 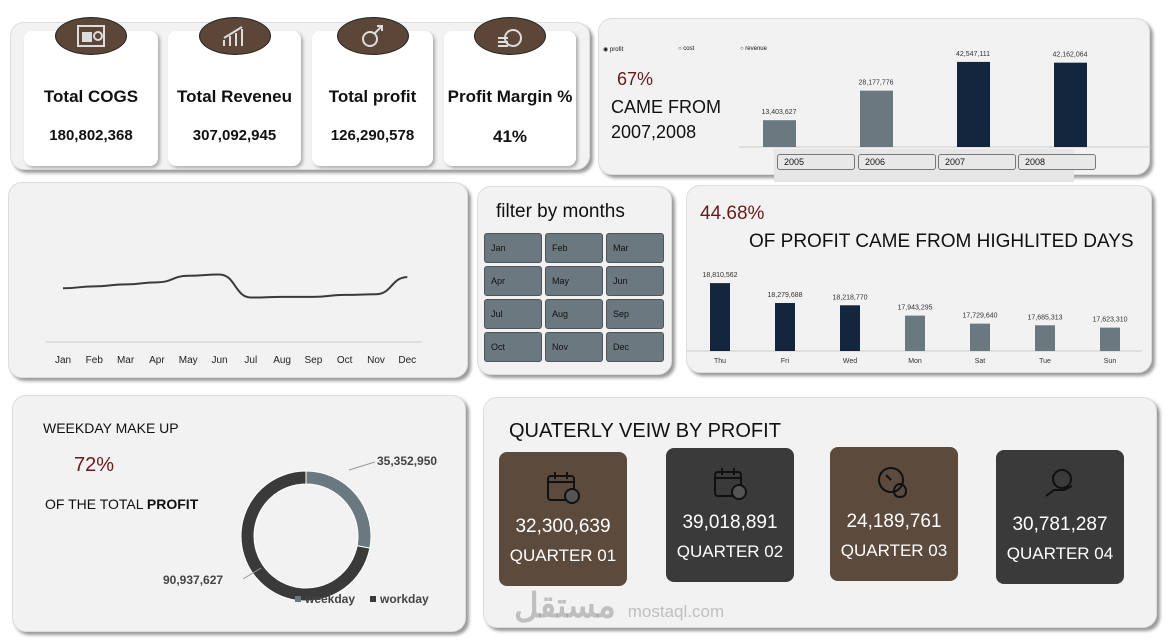 What do you see at coordinates (1069, 55) in the screenshot?
I see `data-label: 42,162,064` at bounding box center [1069, 55].